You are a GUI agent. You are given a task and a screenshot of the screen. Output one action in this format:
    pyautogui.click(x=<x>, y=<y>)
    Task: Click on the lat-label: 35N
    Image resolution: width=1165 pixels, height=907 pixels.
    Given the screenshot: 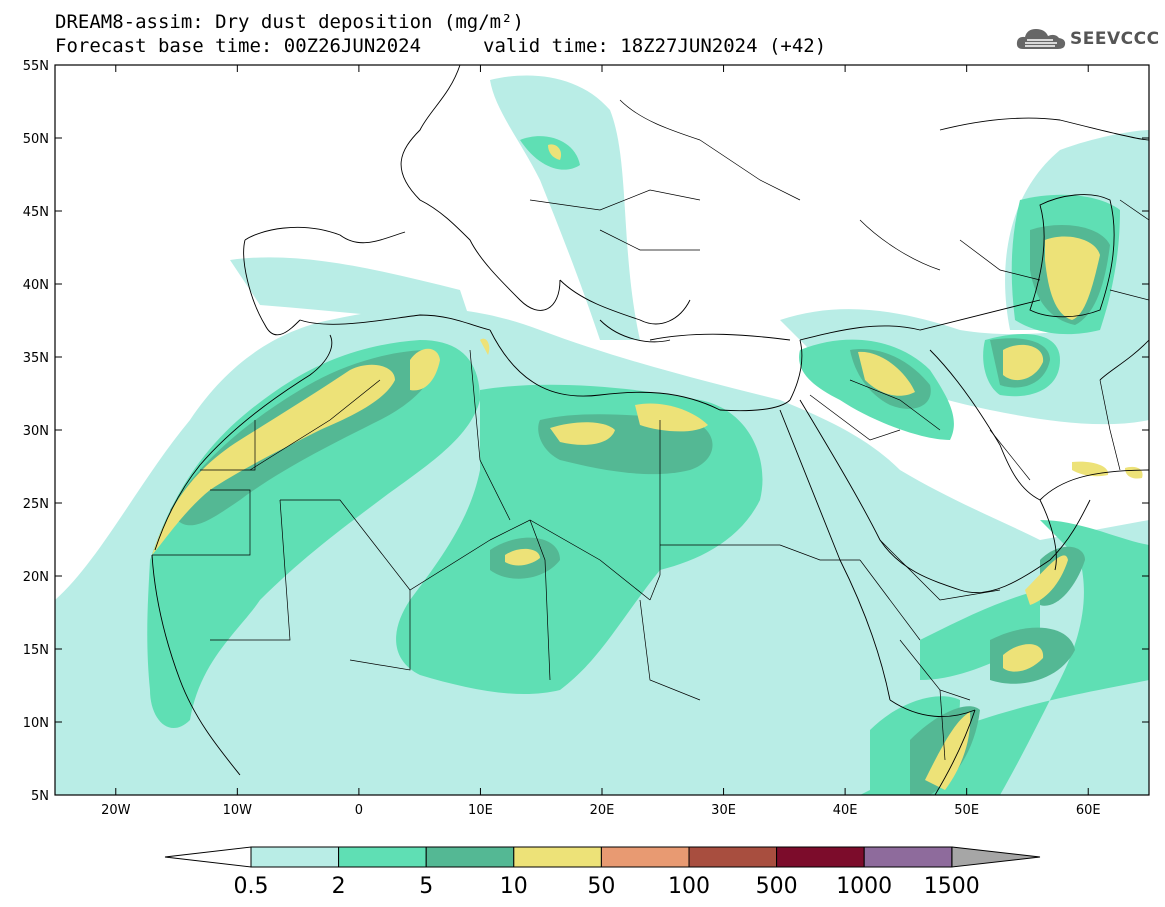 What is the action you would take?
    pyautogui.click(x=36, y=358)
    